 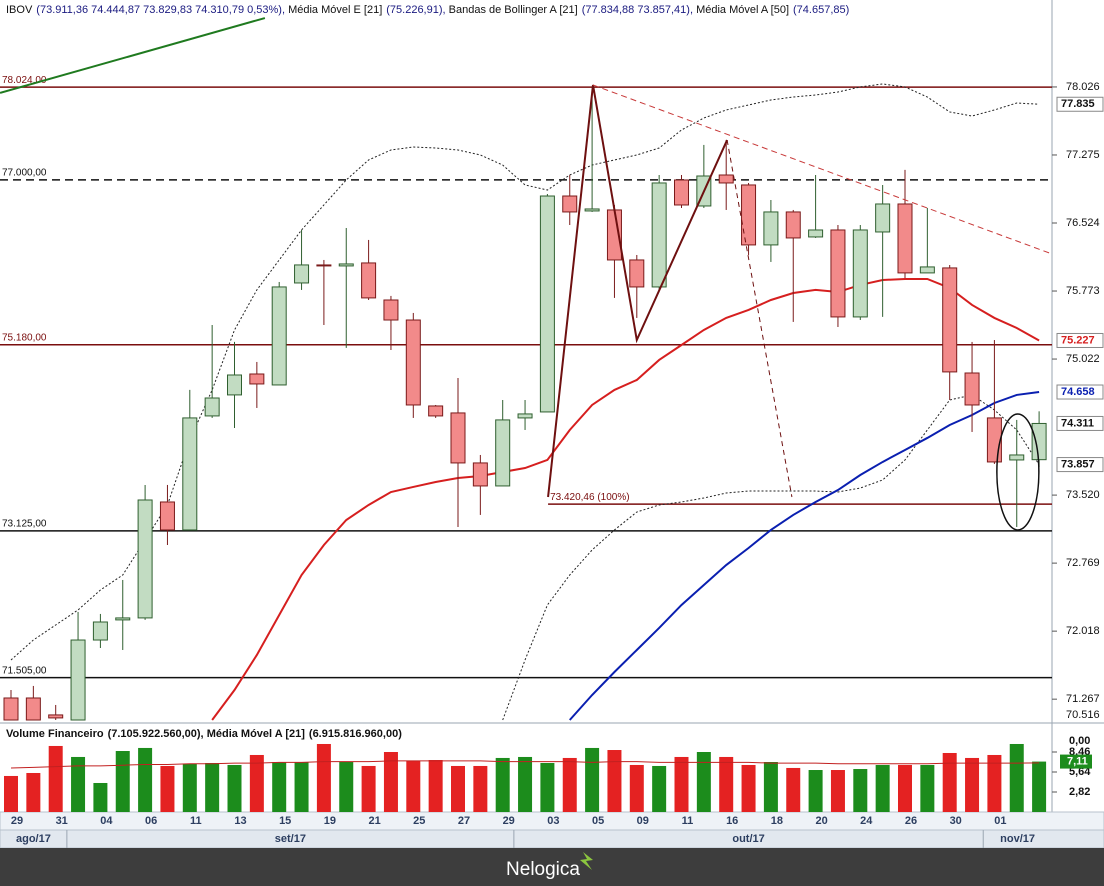 I want to click on x-tick-label: 18, so click(x=777, y=821).